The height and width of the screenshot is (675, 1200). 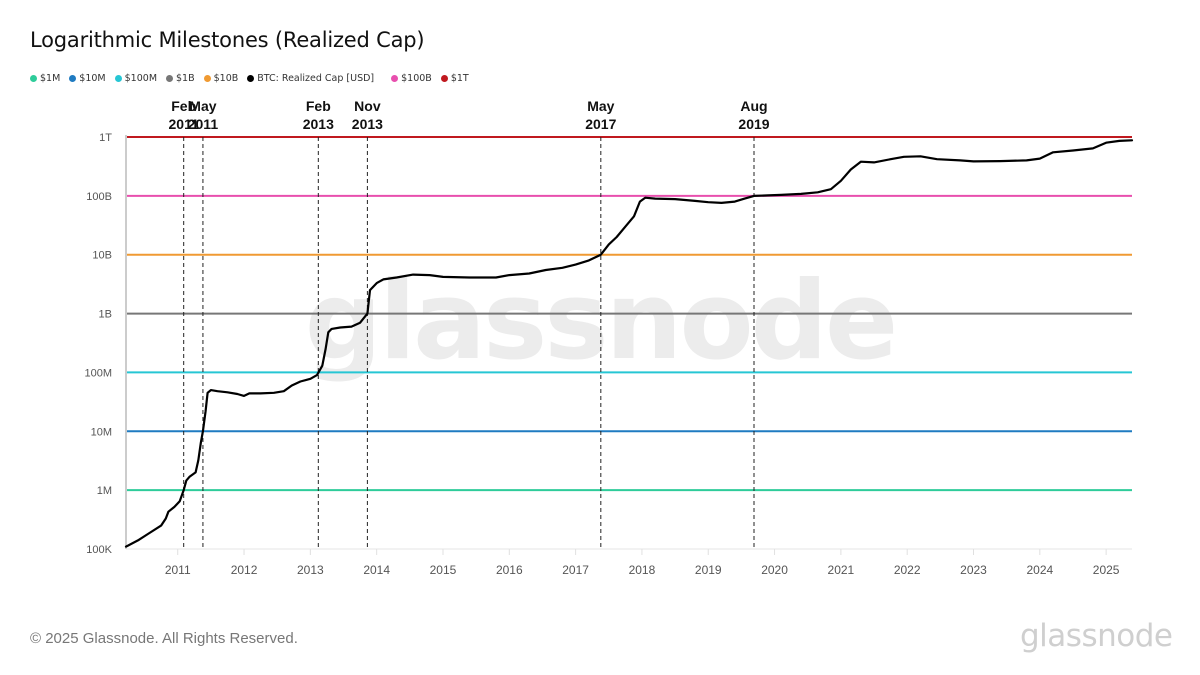 I want to click on x-tick-label: 2022, so click(x=907, y=570).